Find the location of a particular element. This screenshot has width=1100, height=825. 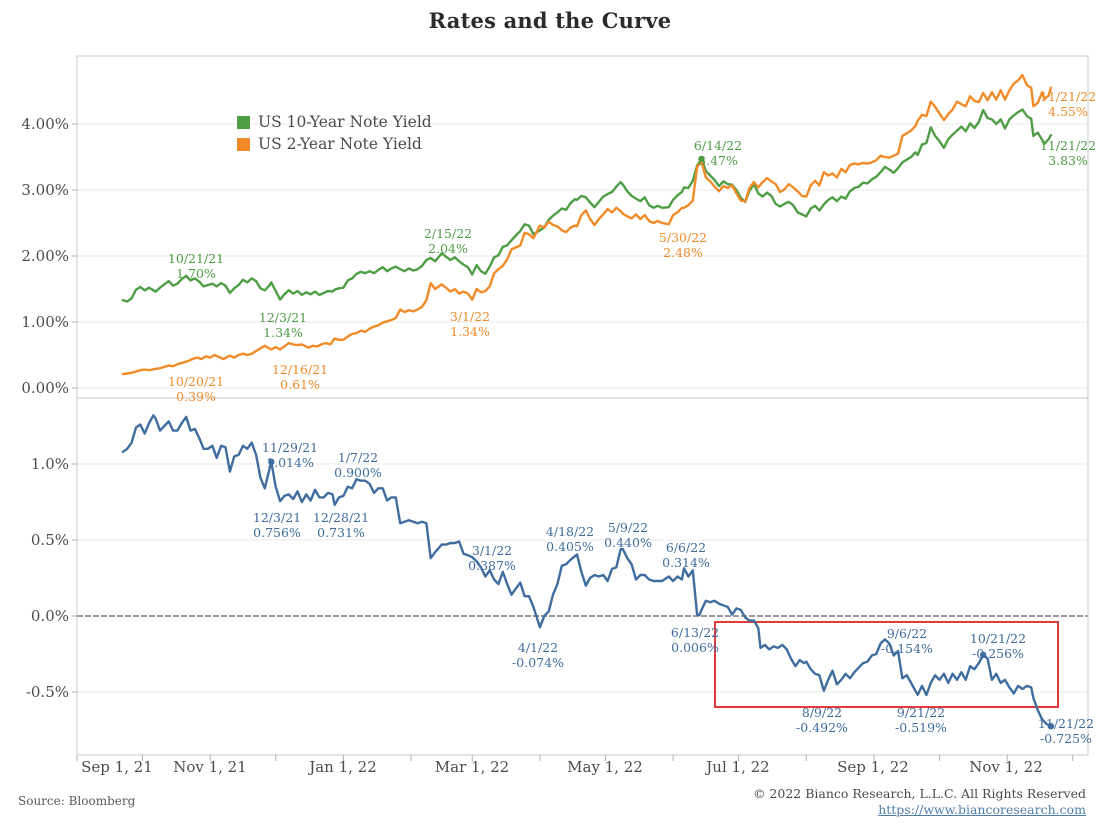

annotation-value: 1.014% is located at coordinates (290, 462).